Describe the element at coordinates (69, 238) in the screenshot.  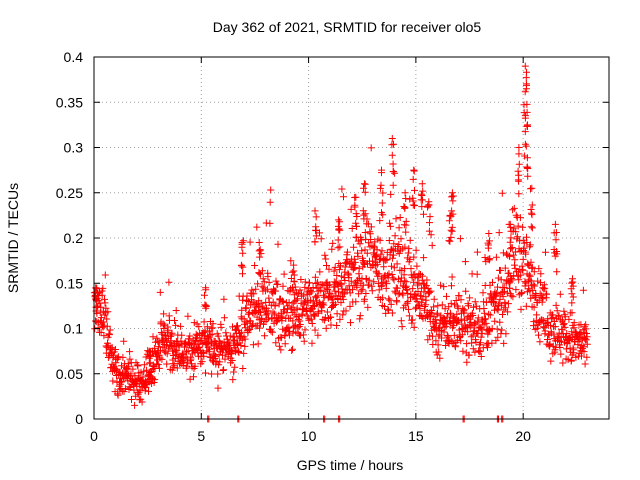
I see `y-tick-labels: 0 0.05 0.1 0.15 0.2 0.25 0.3 0.35 0.4` at that location.